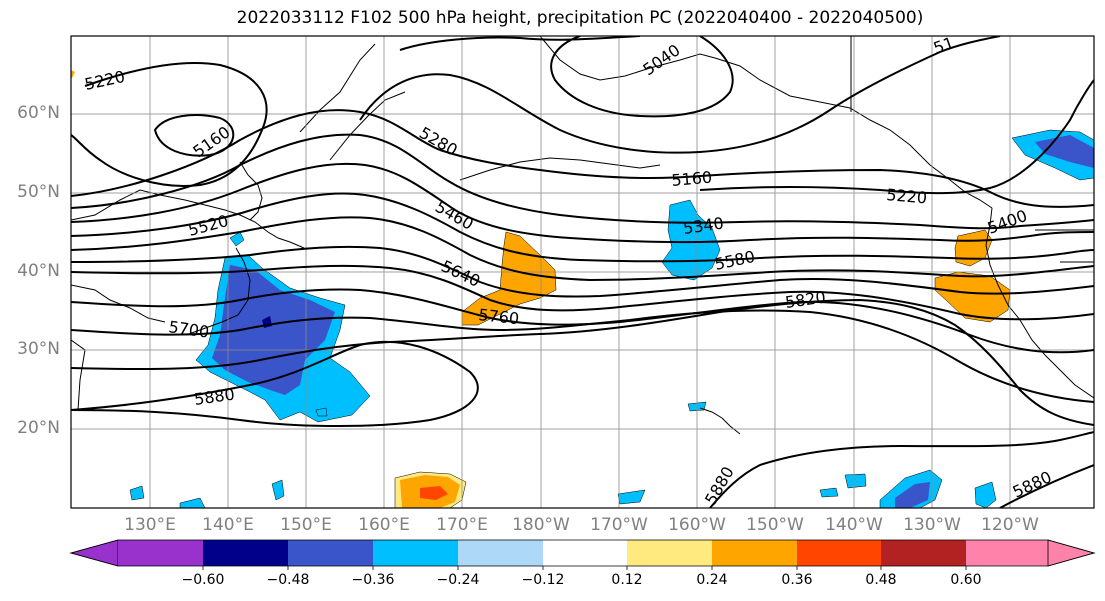 This screenshot has height=601, width=1105. Describe the element at coordinates (973, 248) in the screenshot. I see `precip-pos-na-north` at that location.